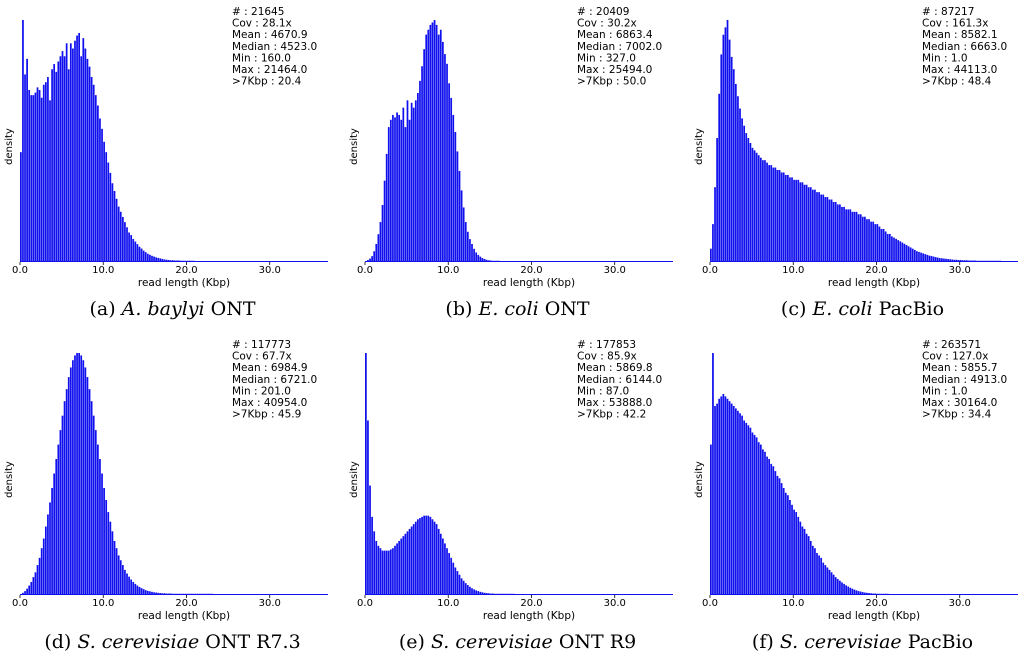 Image resolution: width=1036 pixels, height=666 pixels. I want to click on stat-line: Min : 201.0, so click(261, 391).